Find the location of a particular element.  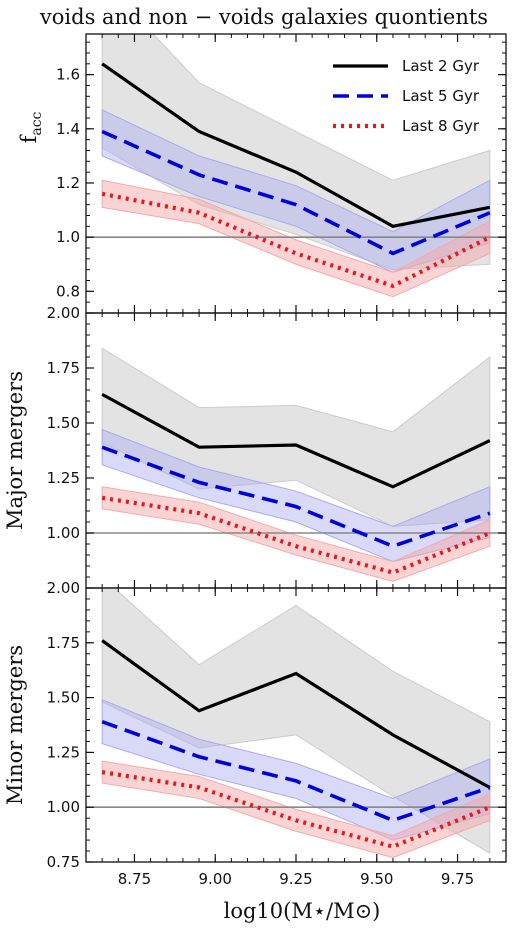

y-tick-label: 1.4 is located at coordinates (68, 129).